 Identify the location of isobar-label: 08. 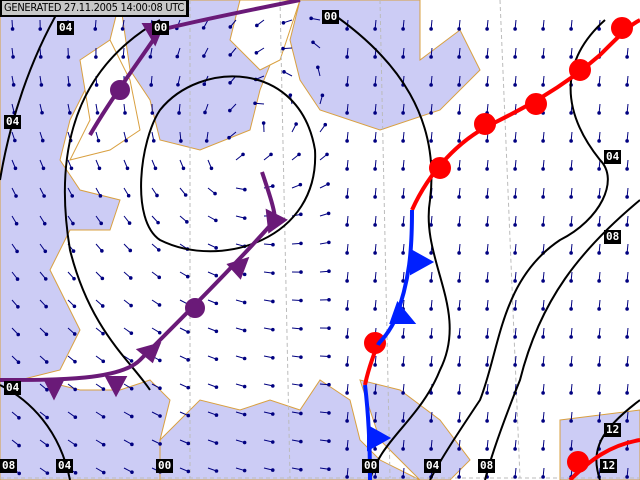
(487, 466).